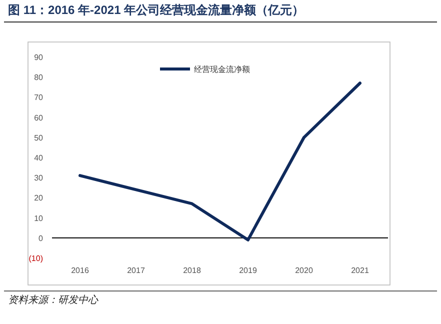 This screenshot has height=324, width=441. Describe the element at coordinates (136, 270) in the screenshot. I see `x-tick-label: 2017` at that location.